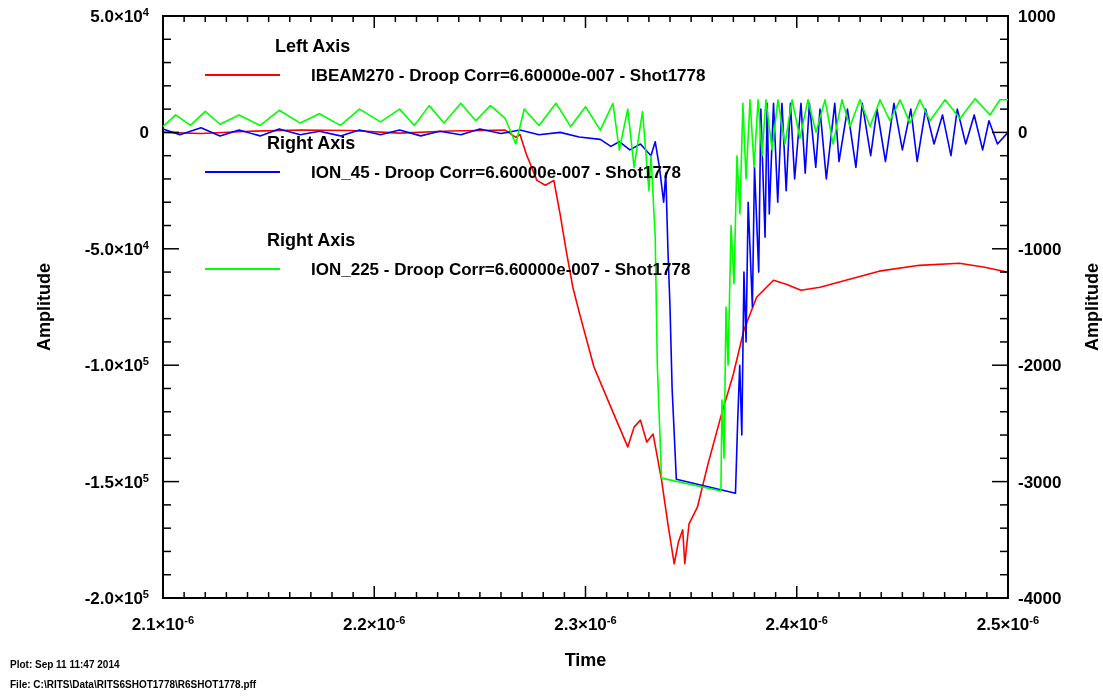  I want to click on x-tick-label: 2.1×10$^{-6}$, so click(163, 624).